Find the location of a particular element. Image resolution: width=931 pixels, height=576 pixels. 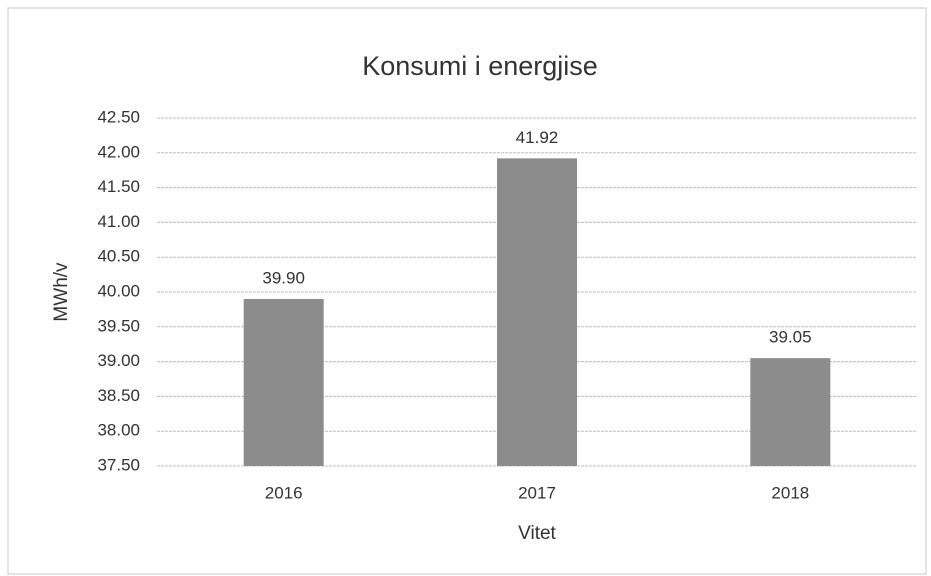

x-axis-label: Vitet is located at coordinates (537, 533).